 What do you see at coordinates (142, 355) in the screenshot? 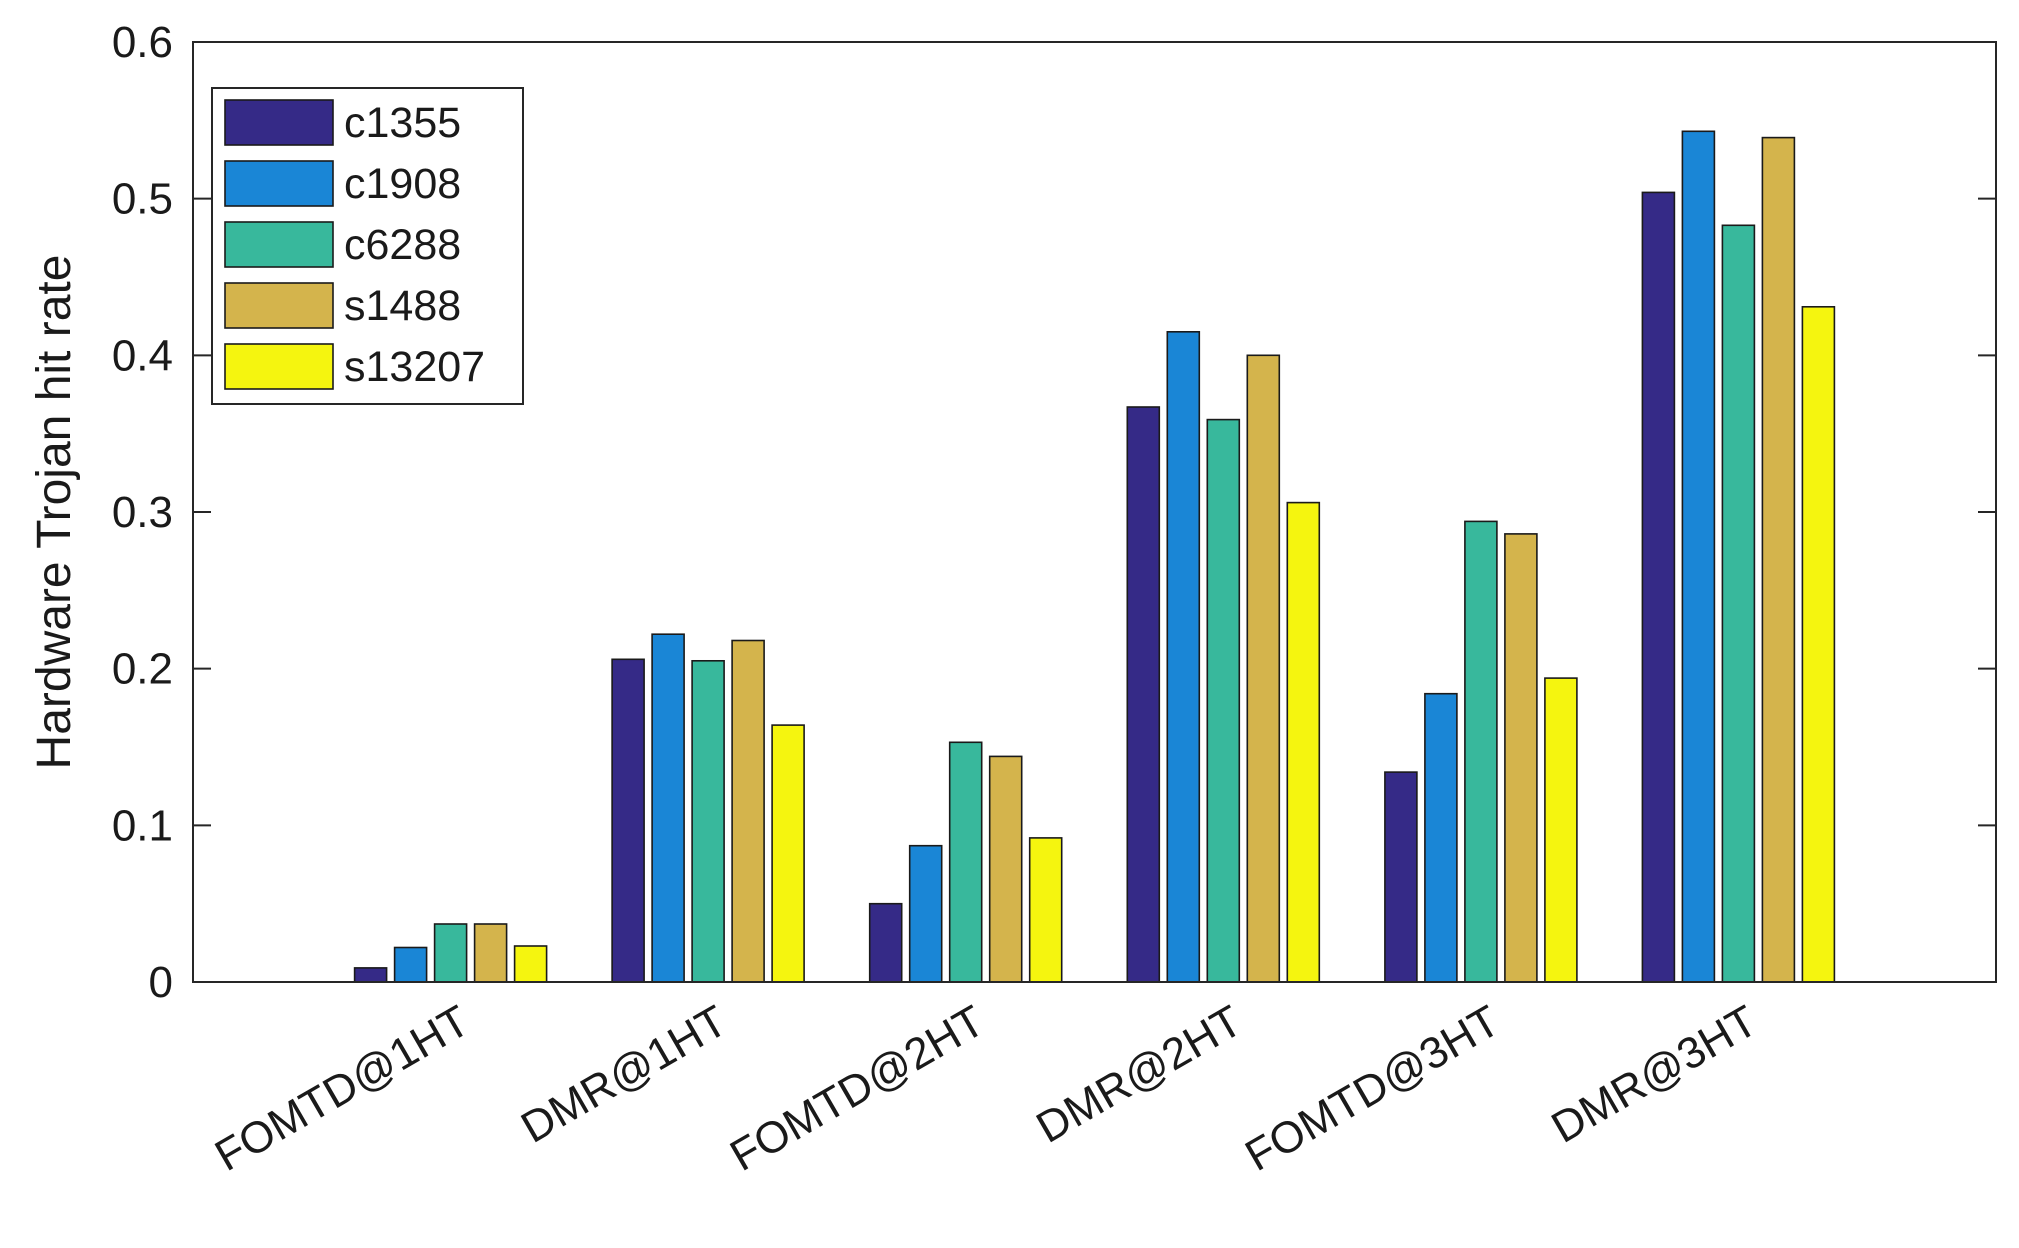
I see `y-tick-label: 0.4` at bounding box center [142, 355].